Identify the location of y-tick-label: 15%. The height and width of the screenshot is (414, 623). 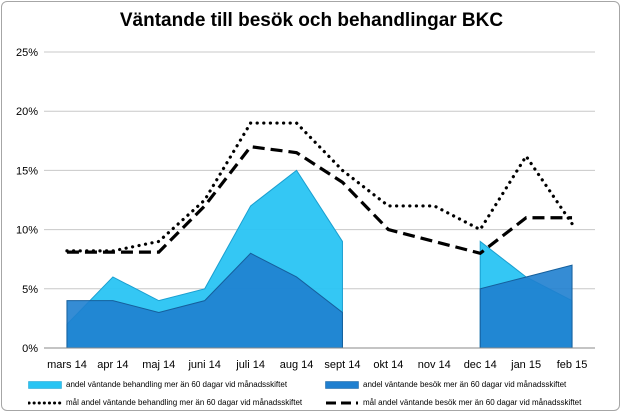
(27, 171).